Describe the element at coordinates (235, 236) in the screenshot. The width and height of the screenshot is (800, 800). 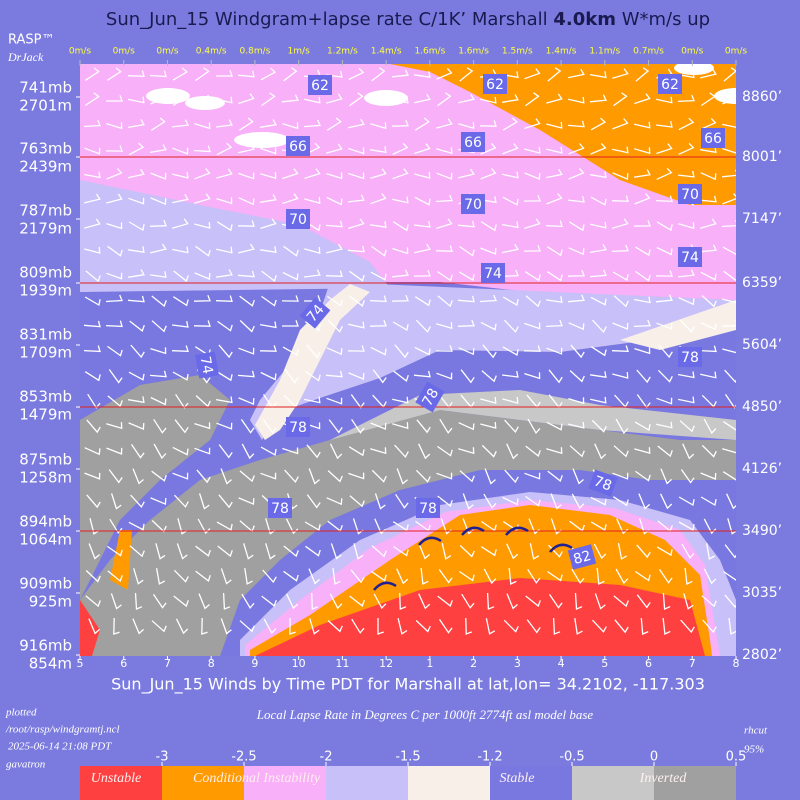
I see `lavender-region` at that location.